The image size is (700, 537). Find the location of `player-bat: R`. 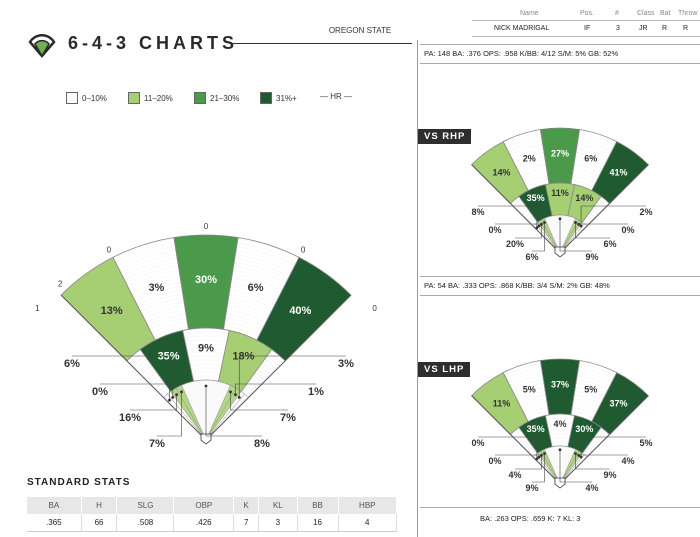

player-bat: R is located at coordinates (665, 28).